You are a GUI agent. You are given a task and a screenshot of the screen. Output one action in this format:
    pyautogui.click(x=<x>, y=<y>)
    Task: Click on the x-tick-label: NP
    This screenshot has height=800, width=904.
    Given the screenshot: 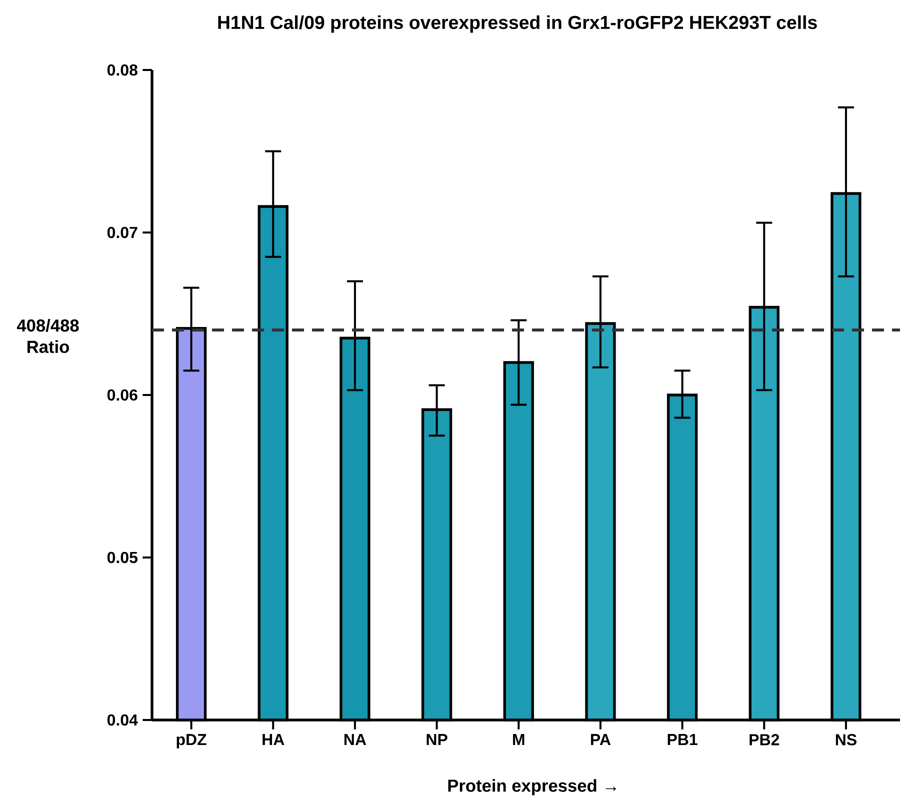 What is the action you would take?
    pyautogui.click(x=437, y=740)
    